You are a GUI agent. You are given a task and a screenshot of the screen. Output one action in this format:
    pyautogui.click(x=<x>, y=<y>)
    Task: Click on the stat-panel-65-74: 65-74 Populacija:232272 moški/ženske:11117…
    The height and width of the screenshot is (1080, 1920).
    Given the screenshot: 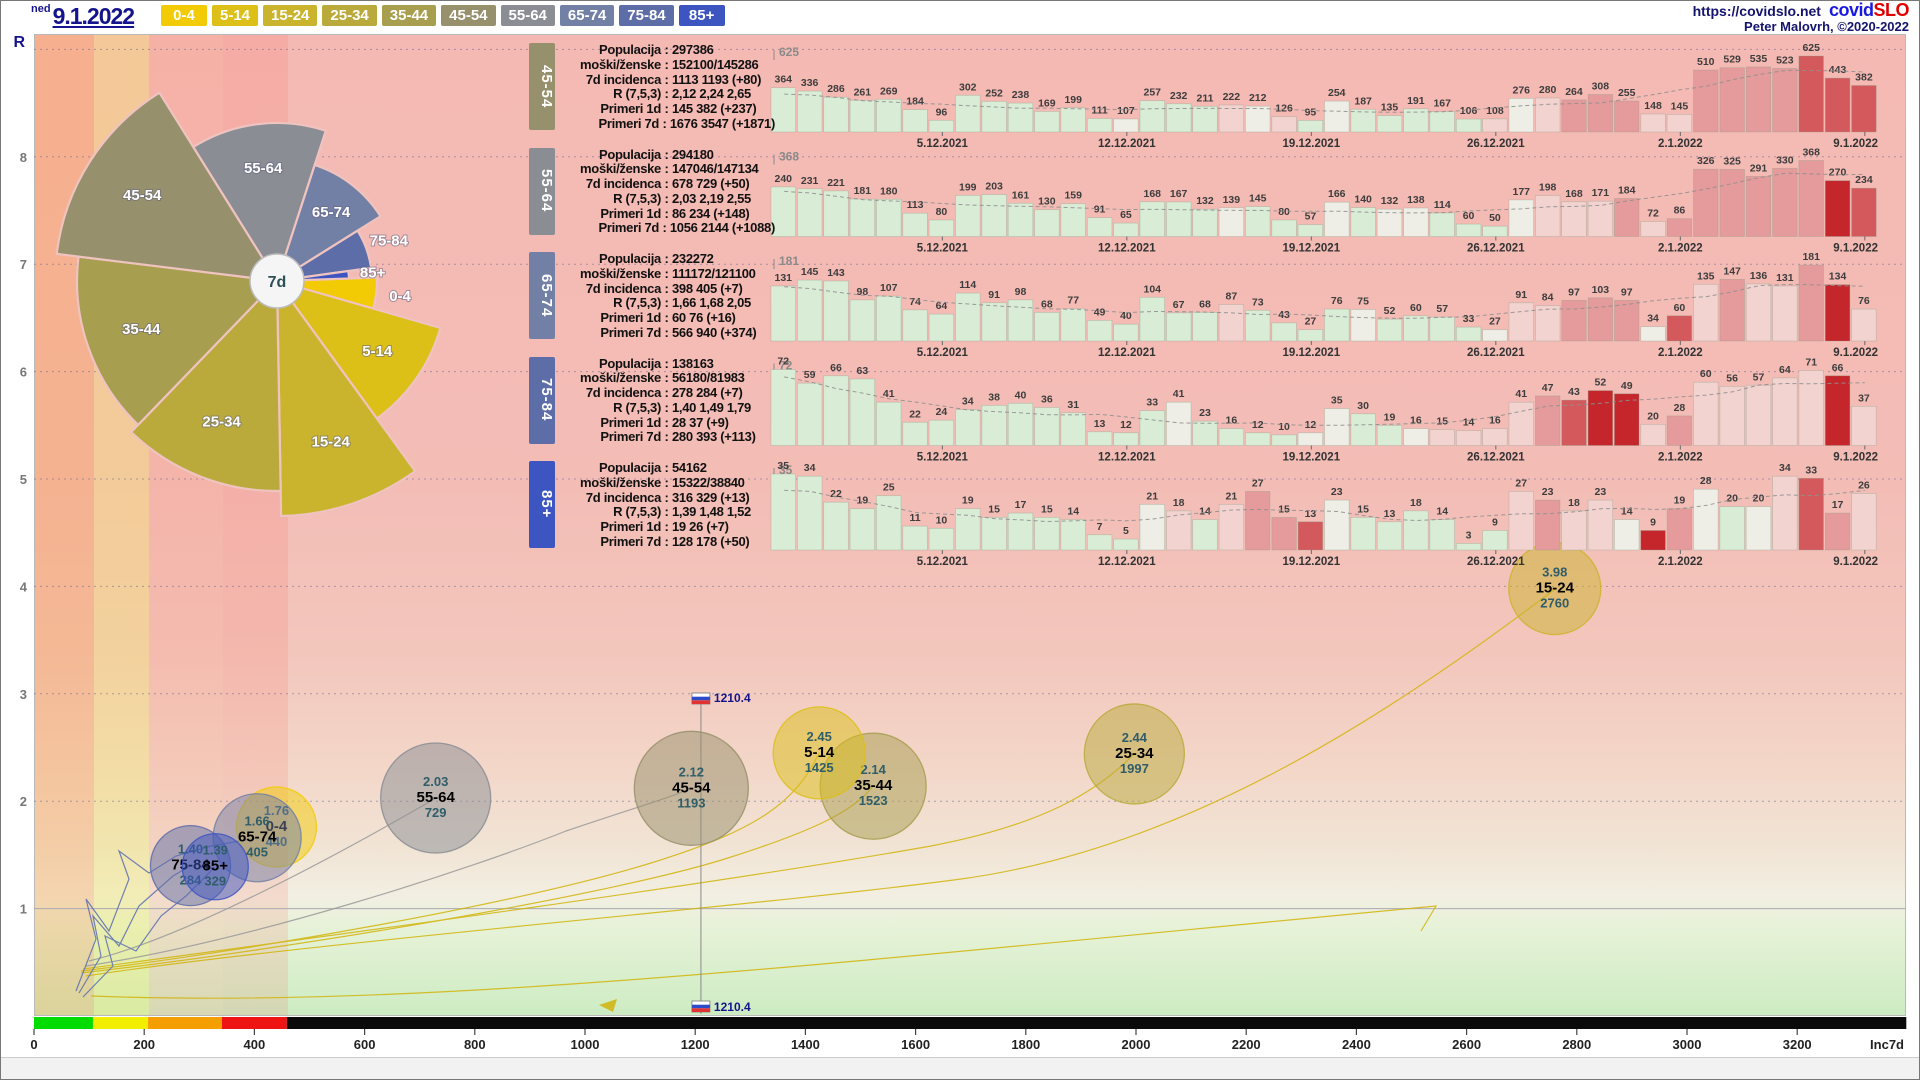 What is the action you would take?
    pyautogui.click(x=652, y=296)
    